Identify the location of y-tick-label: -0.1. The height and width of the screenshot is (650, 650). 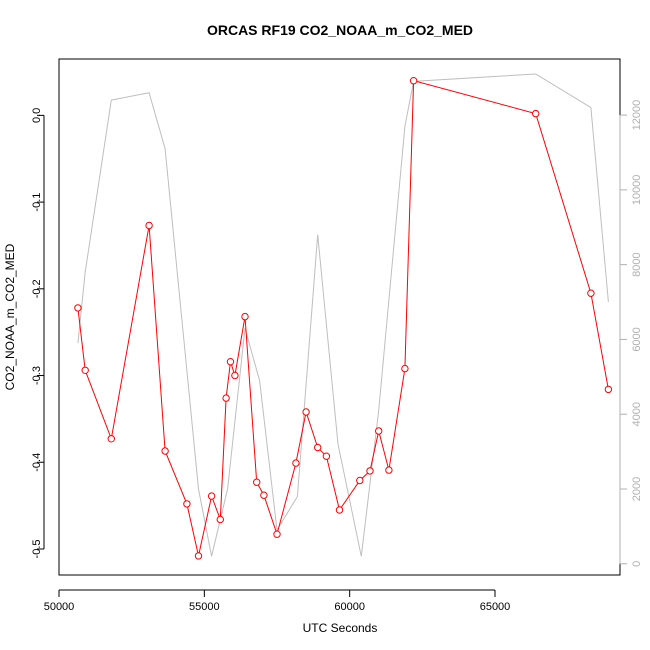
(37, 202).